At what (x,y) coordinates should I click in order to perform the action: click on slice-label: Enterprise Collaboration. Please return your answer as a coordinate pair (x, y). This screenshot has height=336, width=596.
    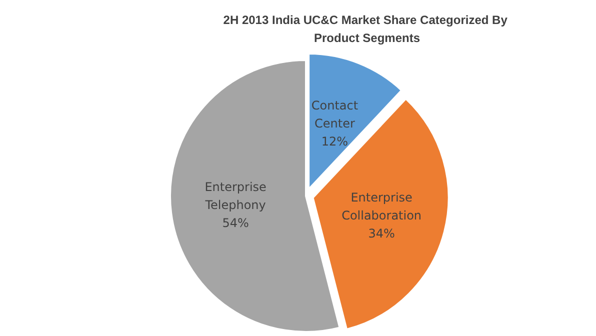
    Looking at the image, I should click on (382, 206).